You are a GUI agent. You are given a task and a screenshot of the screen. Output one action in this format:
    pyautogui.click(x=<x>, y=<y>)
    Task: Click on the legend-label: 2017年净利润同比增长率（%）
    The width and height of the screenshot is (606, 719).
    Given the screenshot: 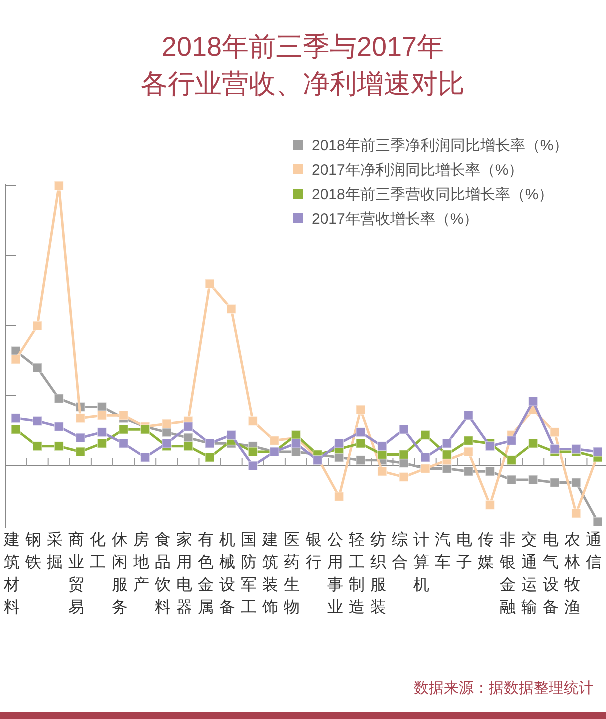 What is the action you would take?
    pyautogui.click(x=418, y=170)
    